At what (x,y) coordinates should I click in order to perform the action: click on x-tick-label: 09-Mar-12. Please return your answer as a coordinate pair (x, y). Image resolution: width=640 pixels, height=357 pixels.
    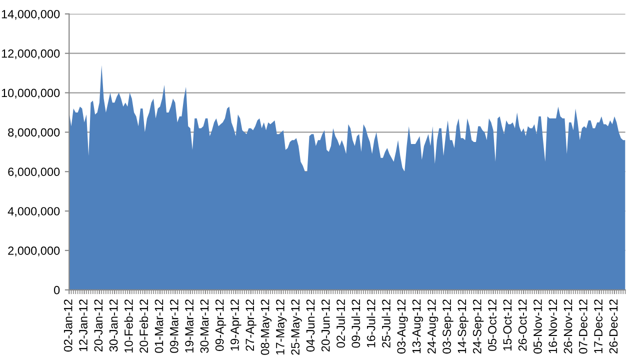
    Looking at the image, I should click on (174, 326).